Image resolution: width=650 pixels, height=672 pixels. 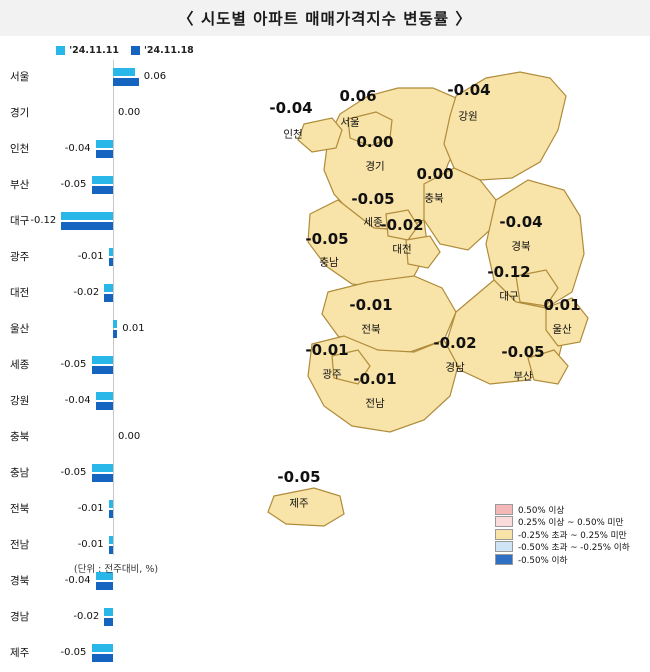 What do you see at coordinates (115, 510) in the screenshot?
I see `bar-row: 전북 -0.01` at bounding box center [115, 510].